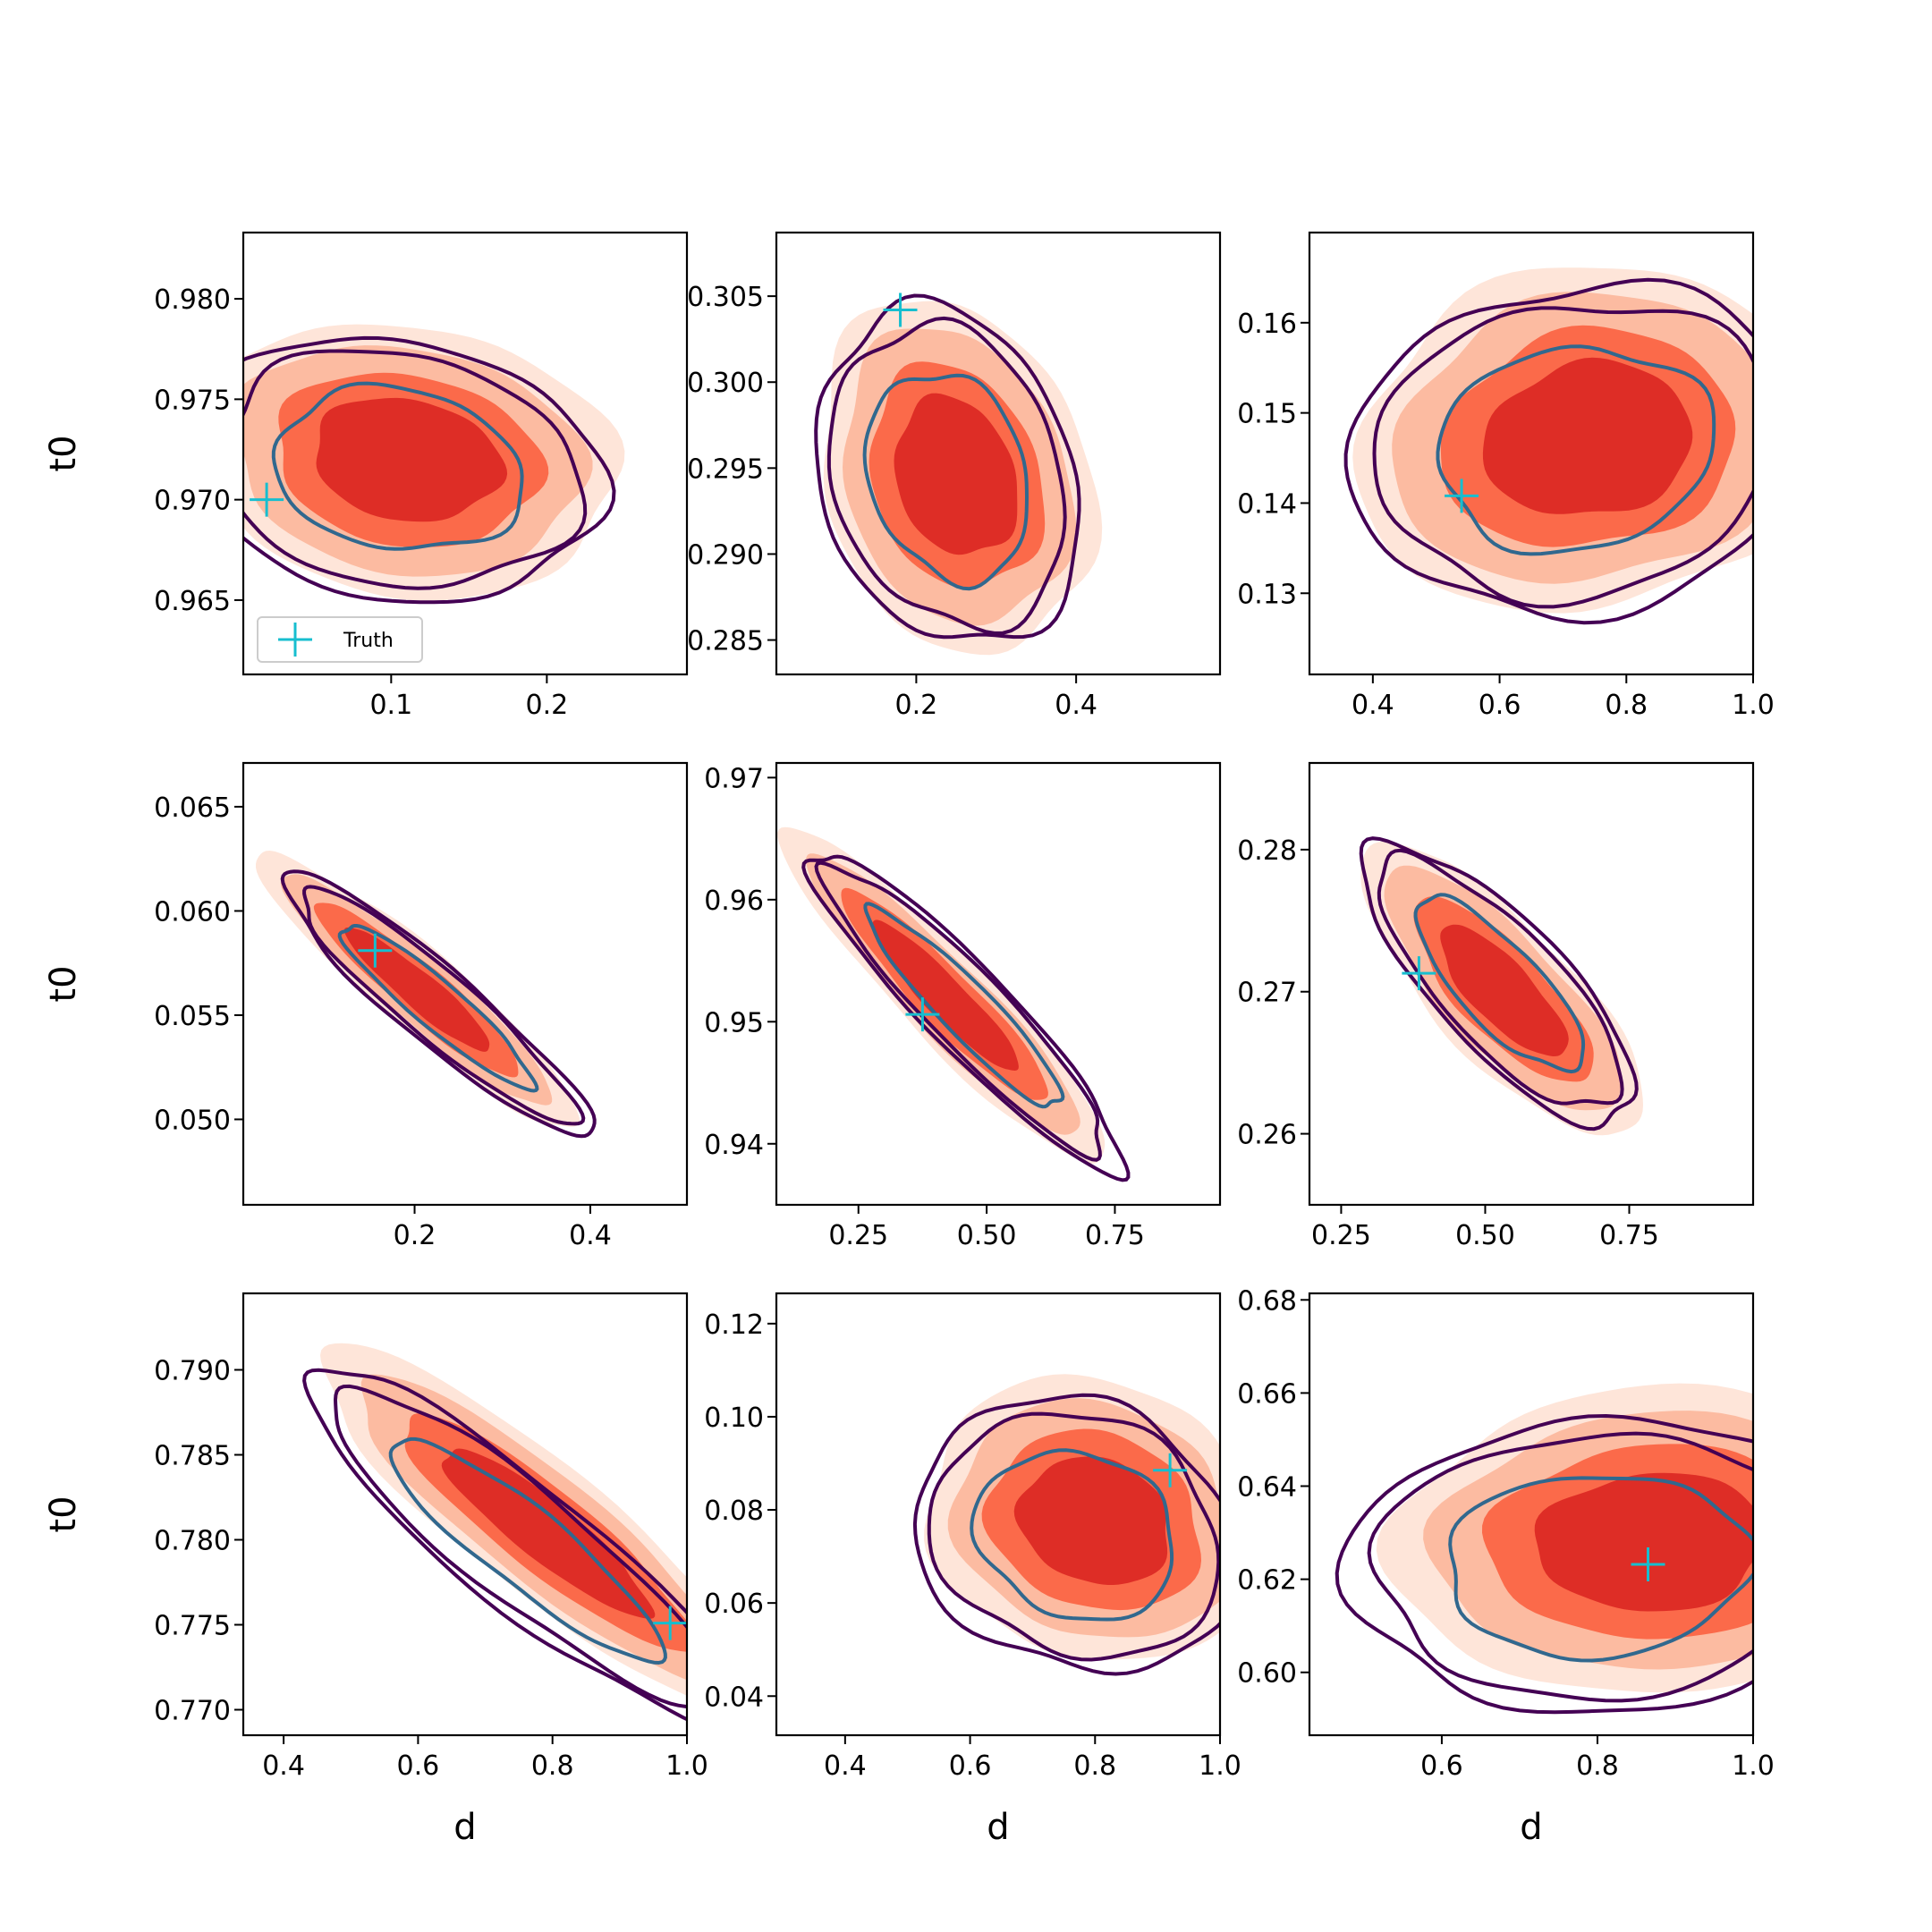  Describe the element at coordinates (1267, 414) in the screenshot. I see `y-tick-label: 0.15` at that location.